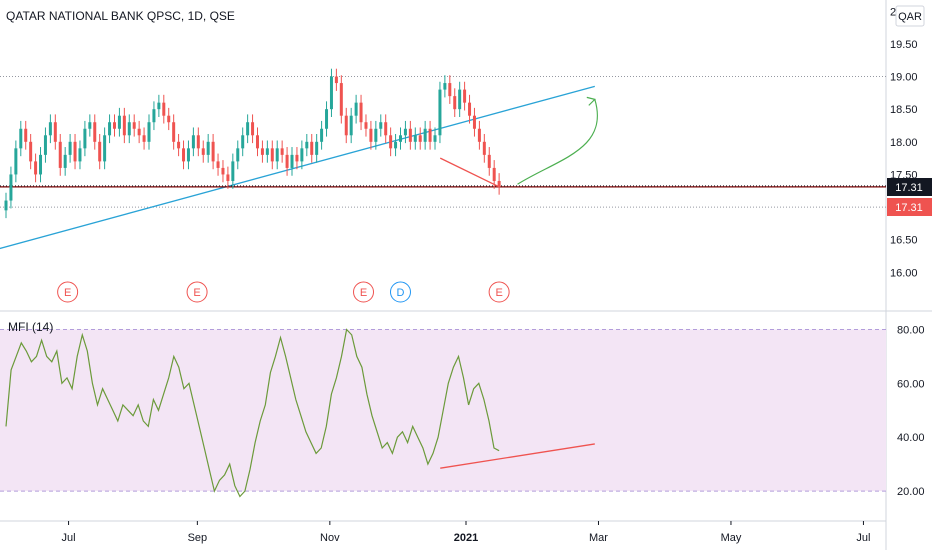 The height and width of the screenshot is (550, 932). Describe the element at coordinates (30, 327) in the screenshot. I see `mfi-title: MFI (14)` at that location.